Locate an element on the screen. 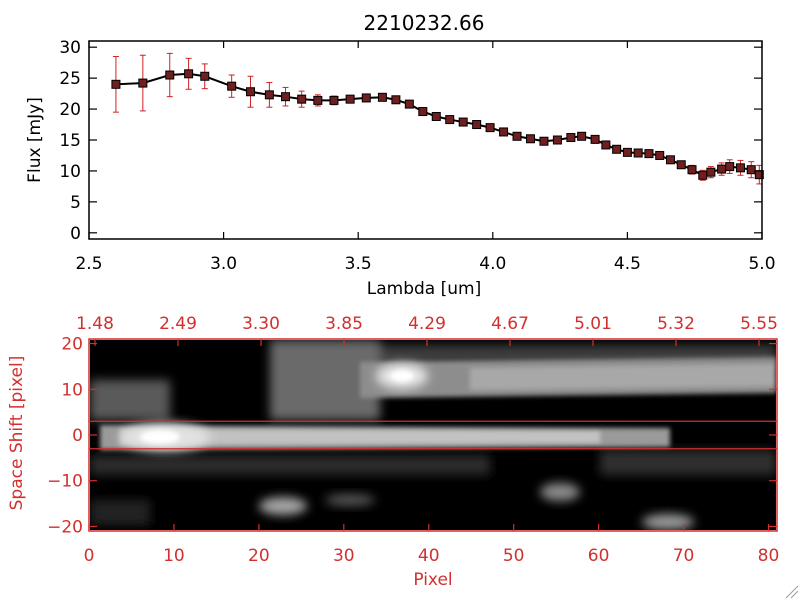 The width and height of the screenshot is (800, 600). image-x-tick-label: 70 is located at coordinates (684, 556).